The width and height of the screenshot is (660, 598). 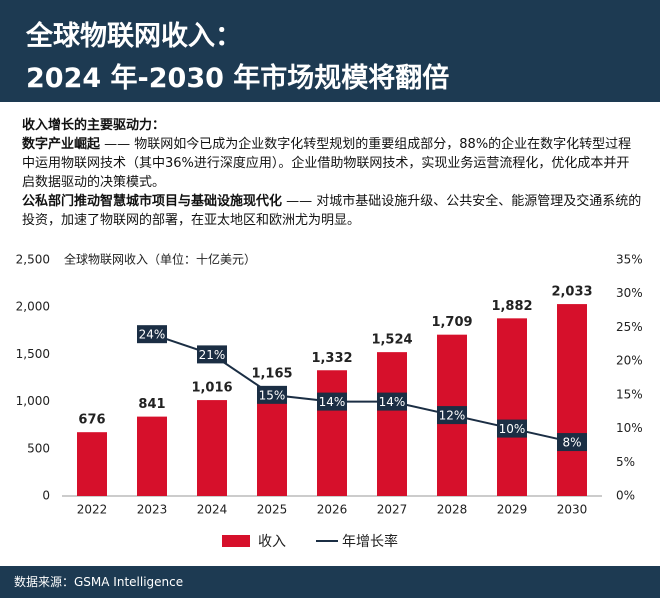 I want to click on y2-tick-label: 15%, so click(x=629, y=394).